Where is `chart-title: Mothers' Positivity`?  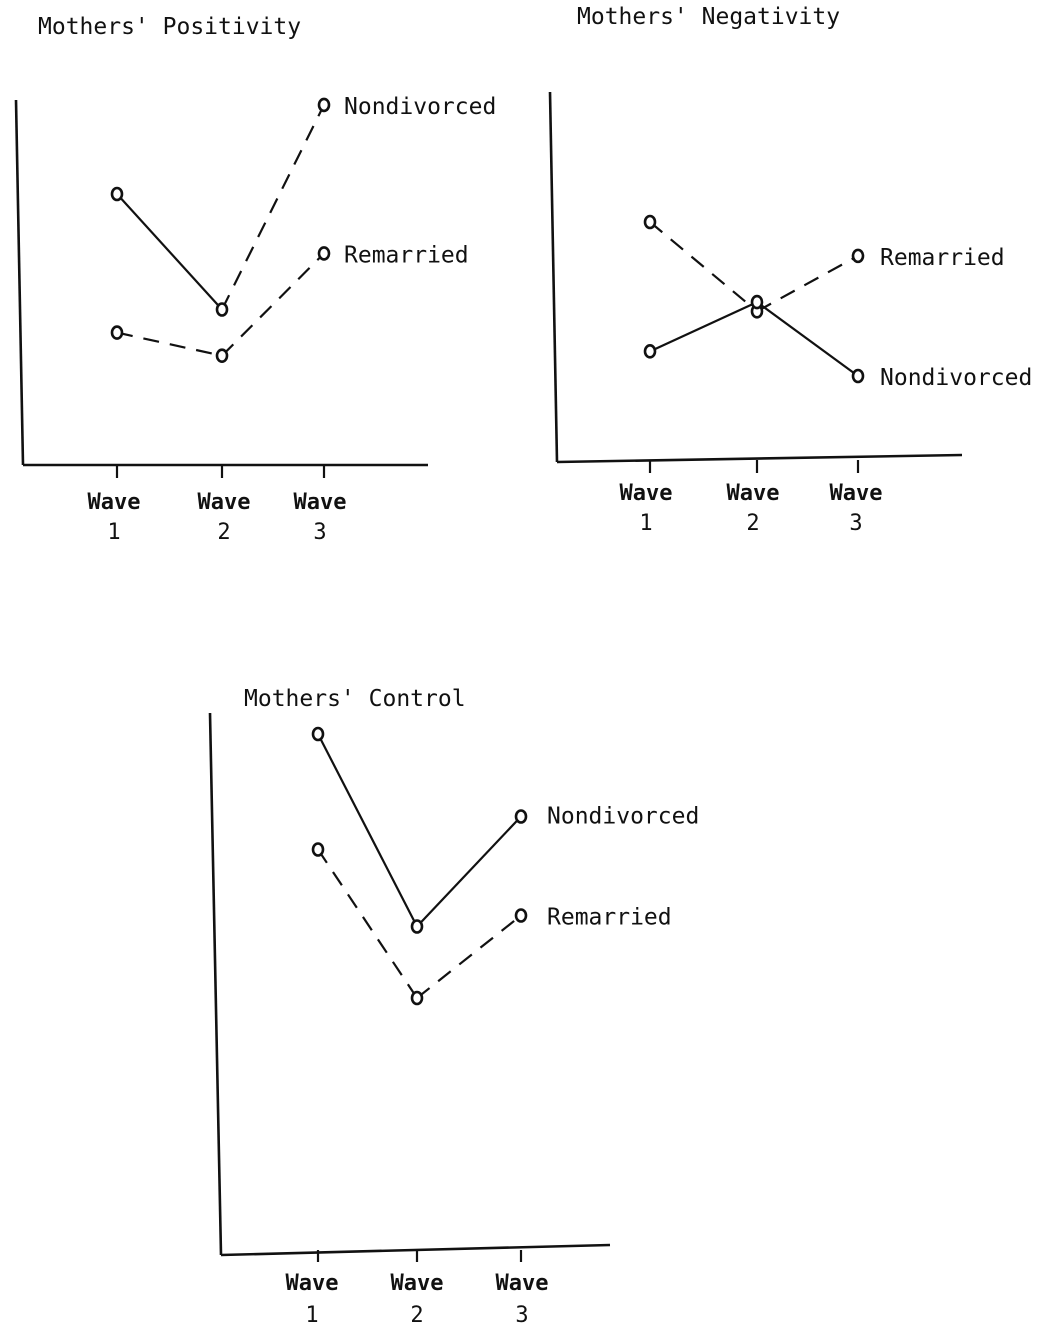
chart-title: Mothers' Positivity is located at coordinates (169, 27).